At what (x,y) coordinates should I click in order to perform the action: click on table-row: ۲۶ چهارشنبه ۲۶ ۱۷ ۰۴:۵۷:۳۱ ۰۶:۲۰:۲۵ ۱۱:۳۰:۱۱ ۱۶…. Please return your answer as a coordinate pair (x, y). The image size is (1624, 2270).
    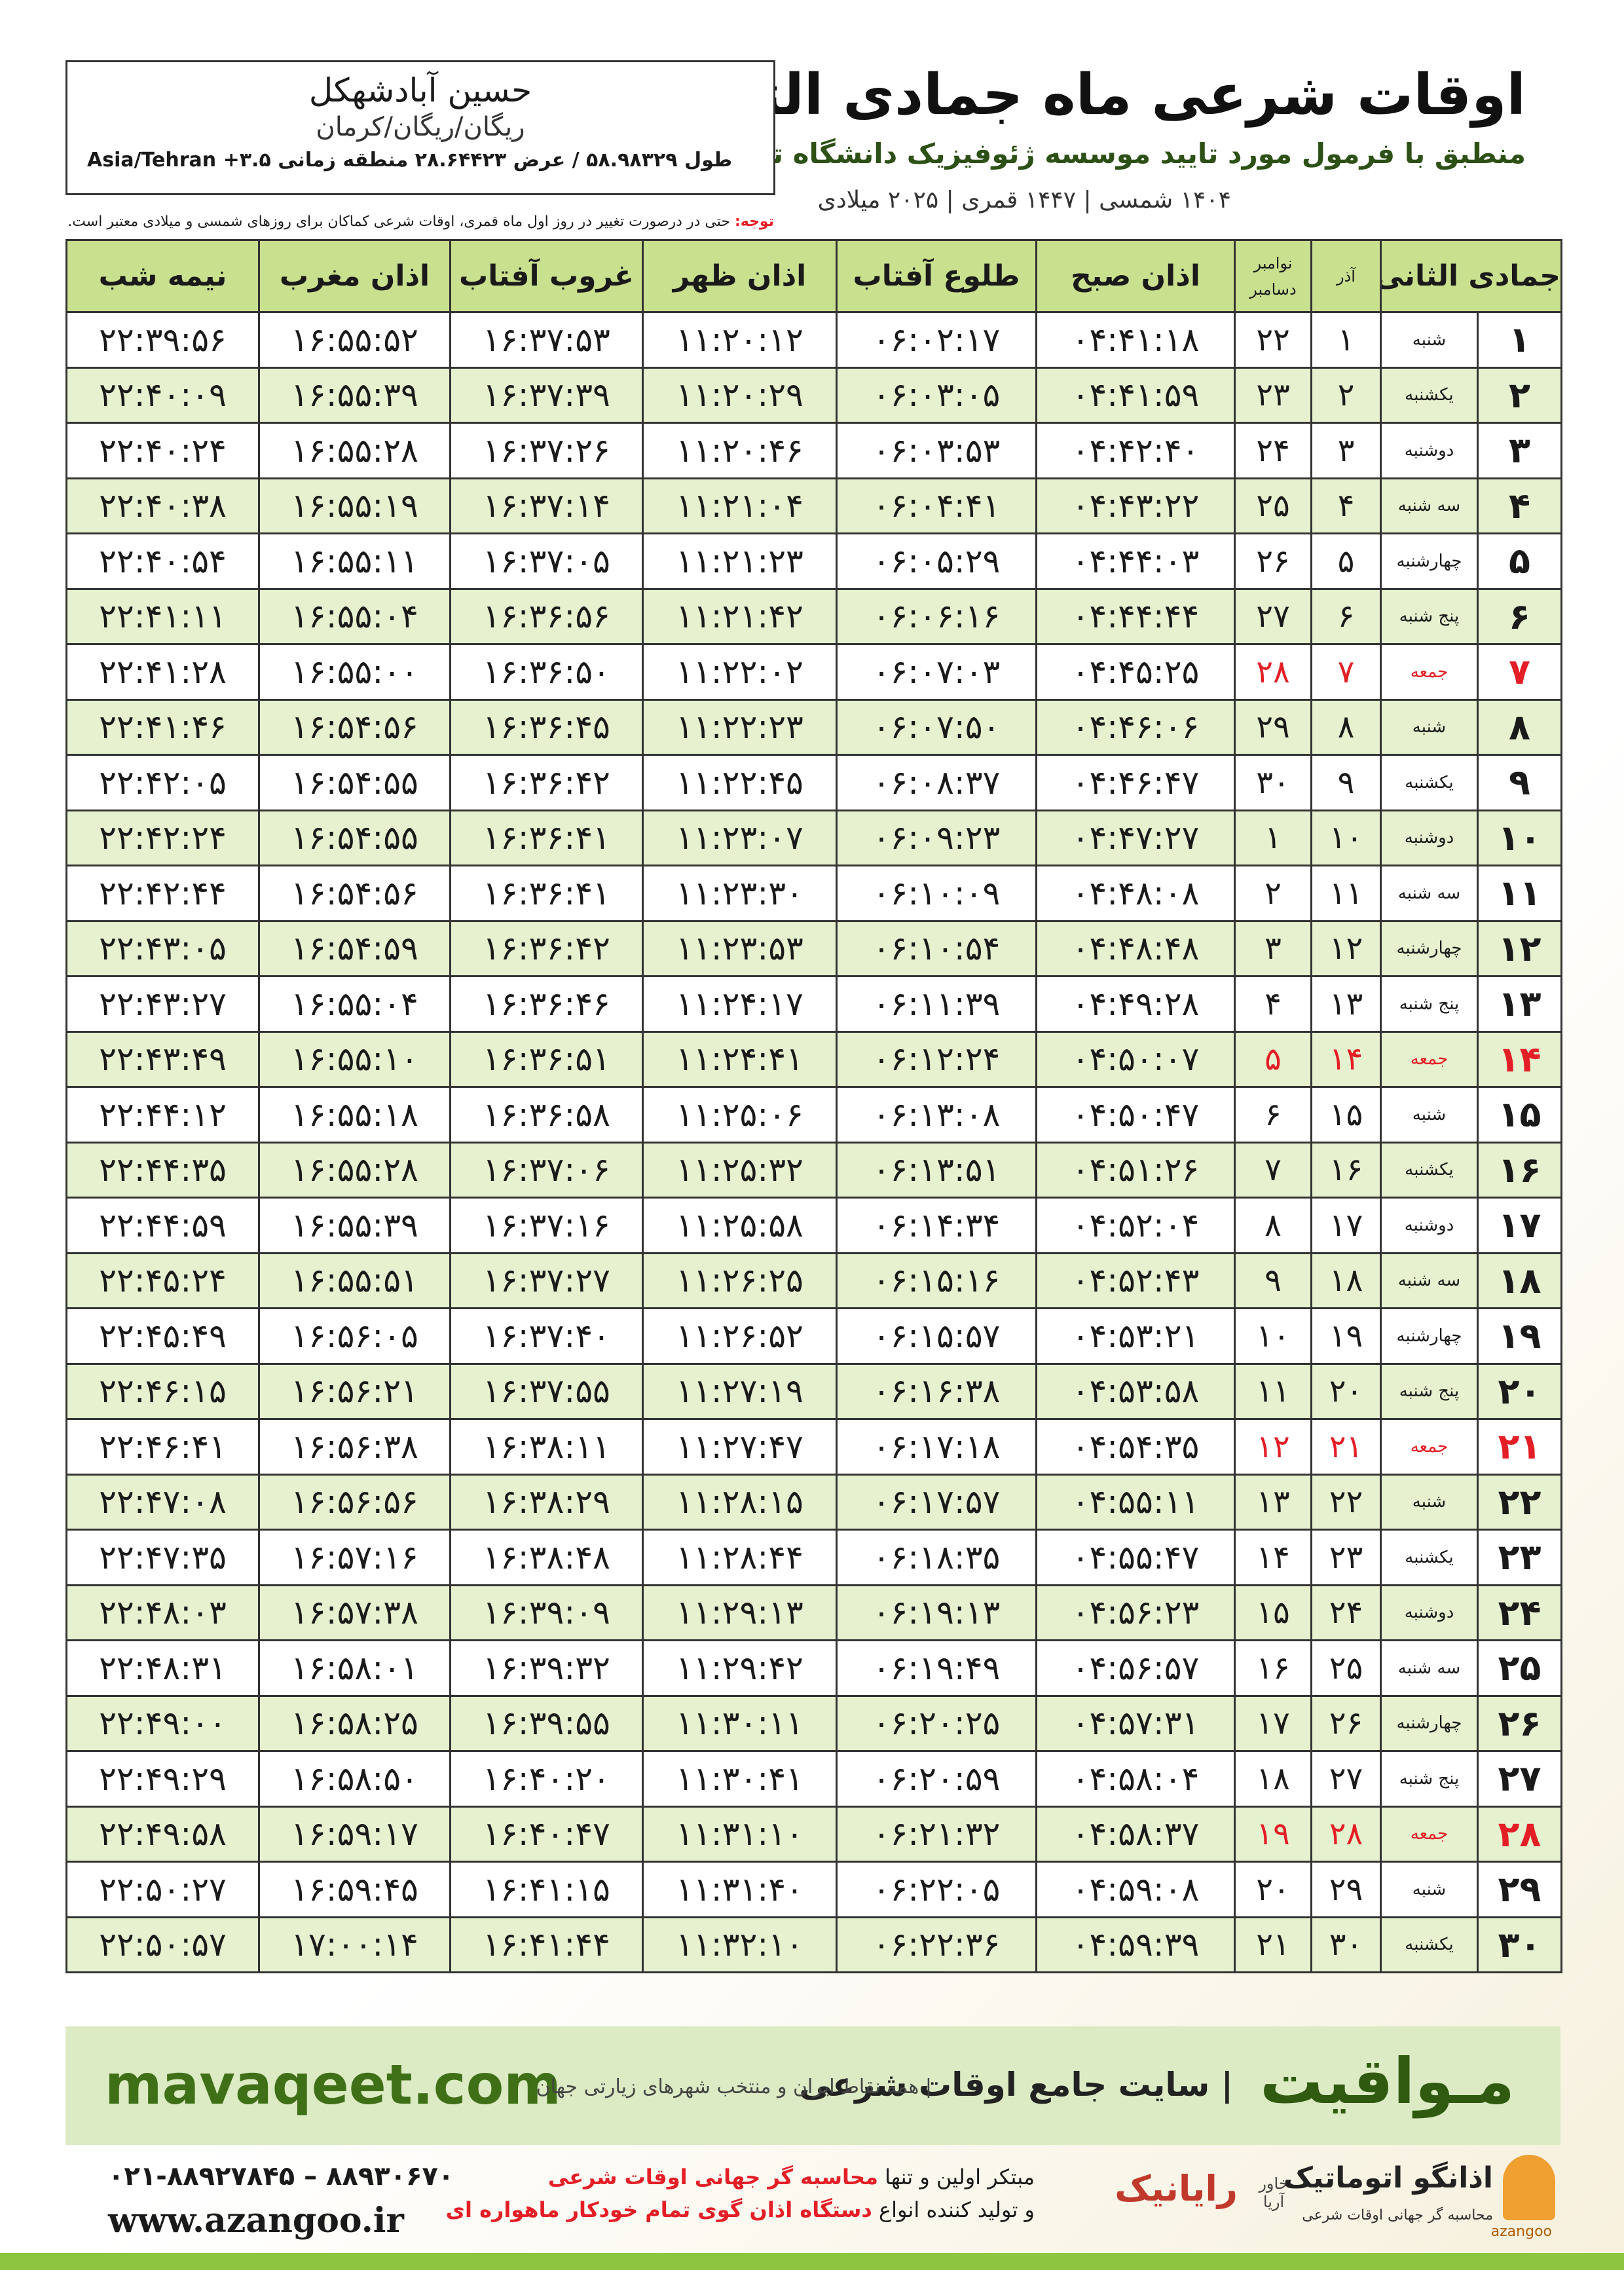
    Looking at the image, I should click on (814, 1723).